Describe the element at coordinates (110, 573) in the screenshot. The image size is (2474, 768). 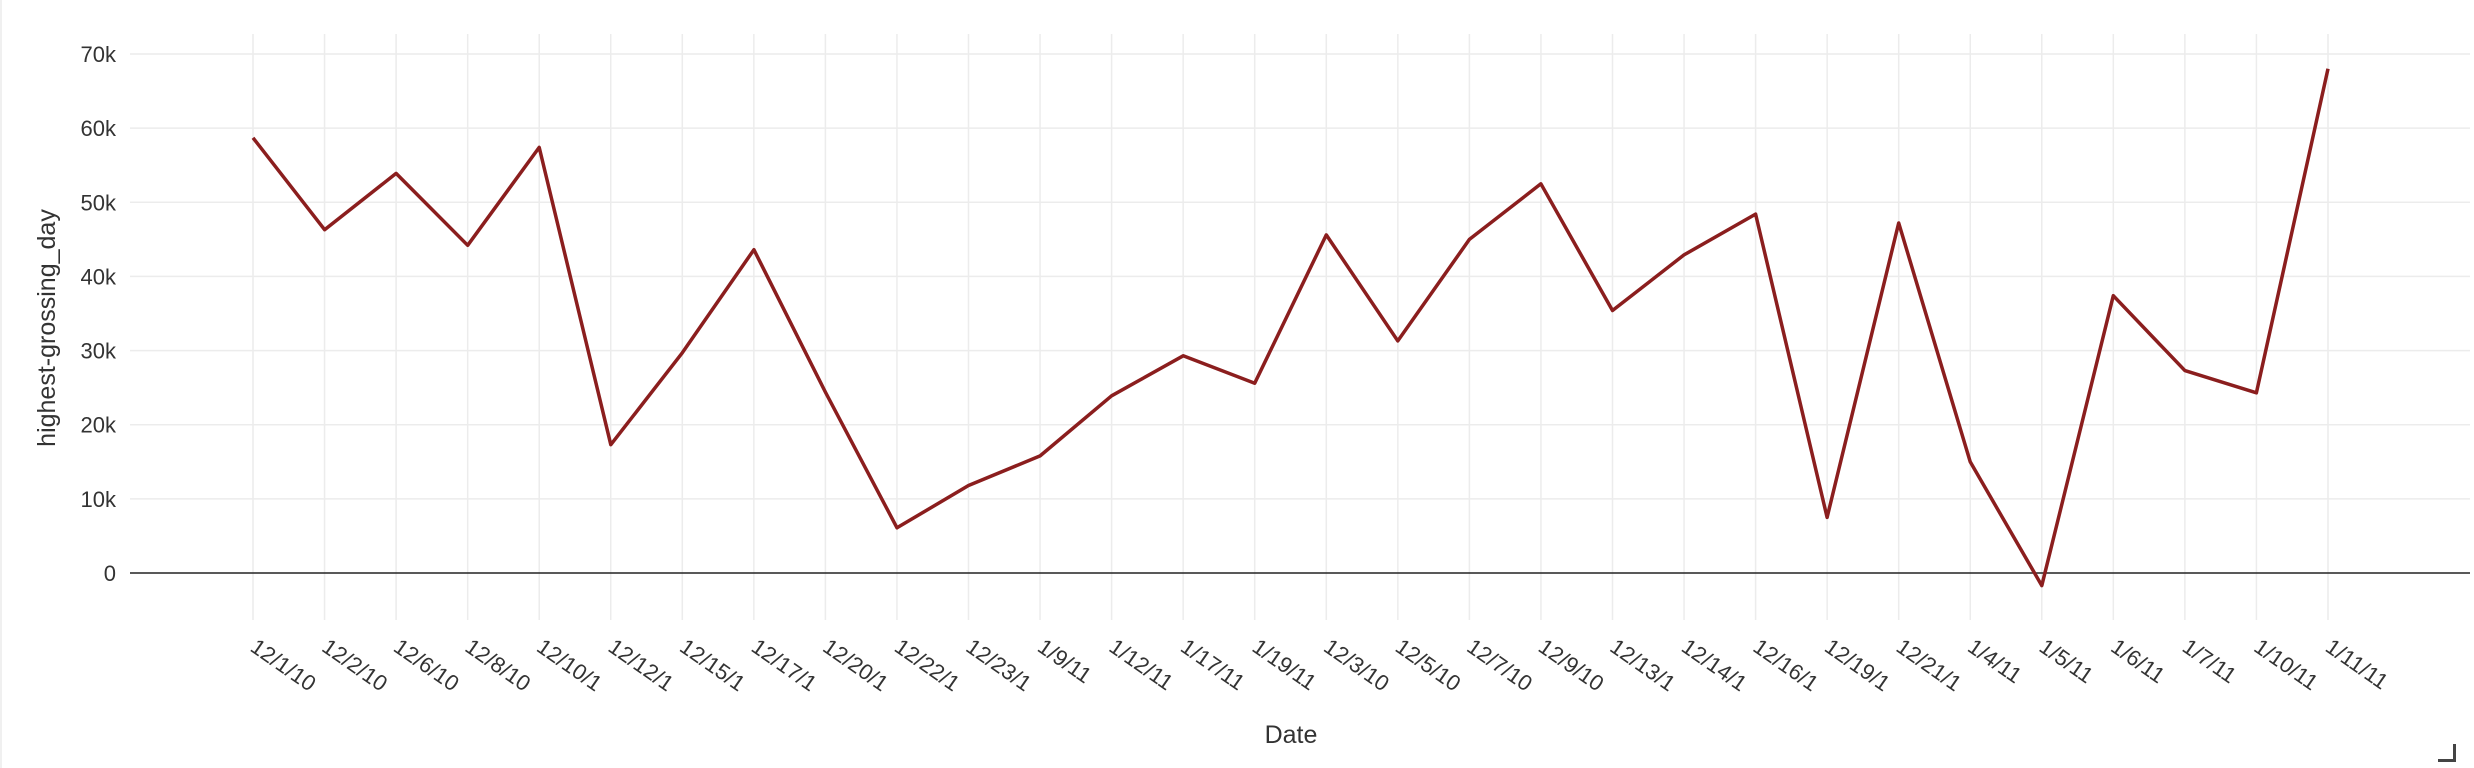
I see `y-tick-label: 0` at that location.